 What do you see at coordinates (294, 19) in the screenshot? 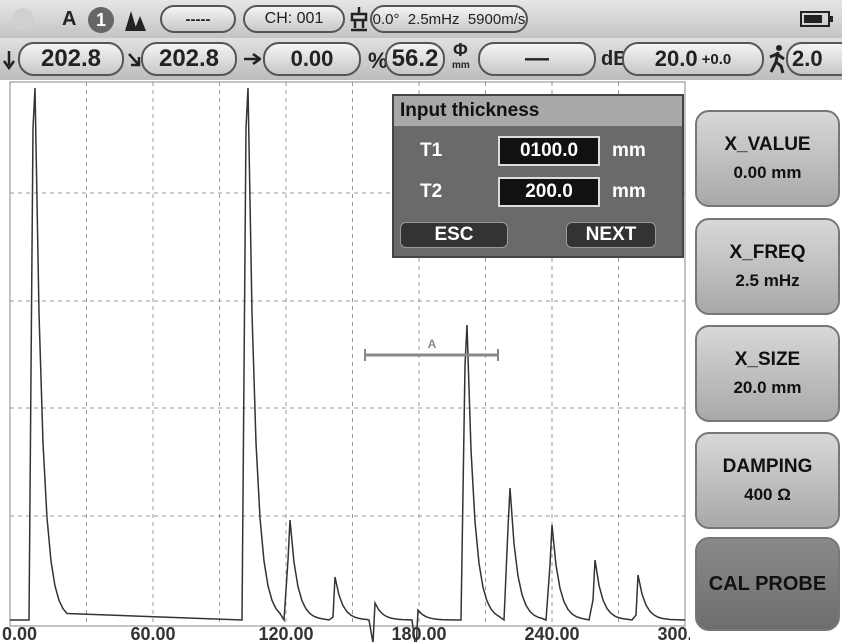
I see `channel: CH: 001` at bounding box center [294, 19].